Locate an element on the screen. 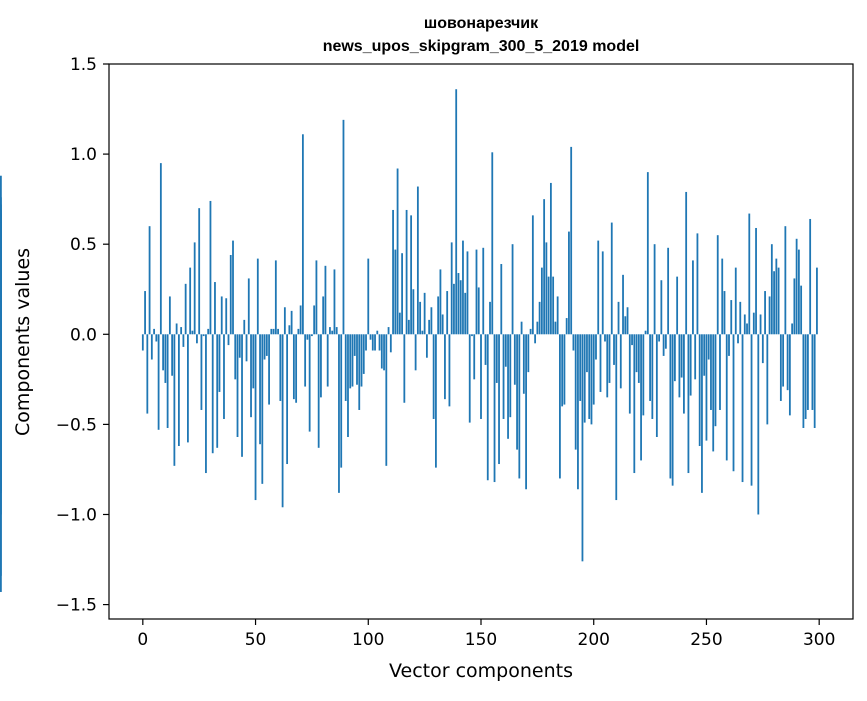 The height and width of the screenshot is (701, 867). chart-subtitle: news_upos_skipgram_300_5_2019 model is located at coordinates (481, 46).